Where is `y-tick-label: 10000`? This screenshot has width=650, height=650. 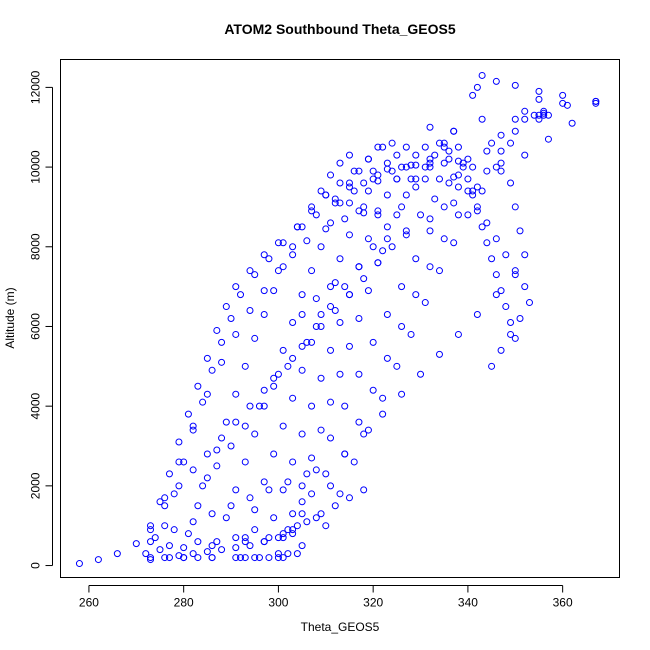
y-tick-label: 10000 is located at coordinates (36, 167).